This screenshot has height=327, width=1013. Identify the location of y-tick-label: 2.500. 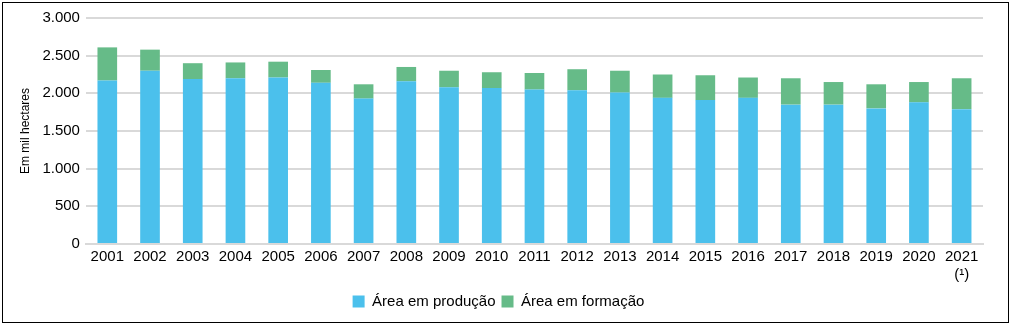
(61, 54).